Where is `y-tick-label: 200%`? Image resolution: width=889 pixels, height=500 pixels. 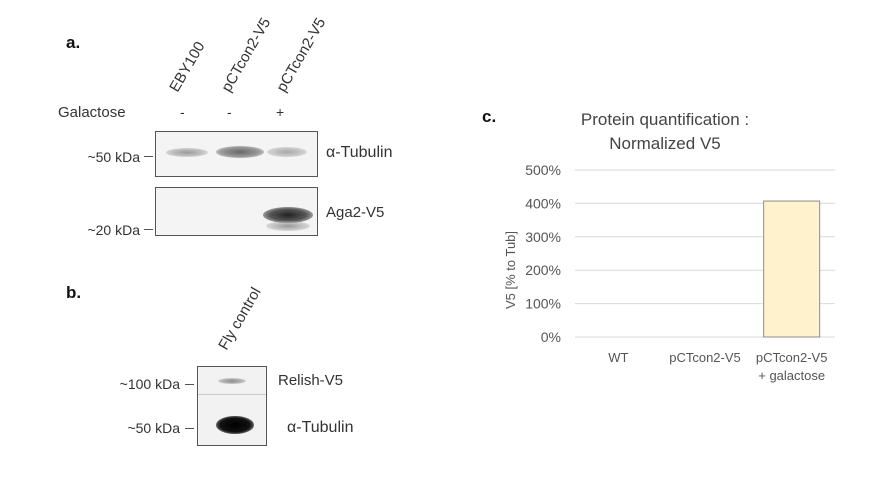
y-tick-label: 200% is located at coordinates (543, 270).